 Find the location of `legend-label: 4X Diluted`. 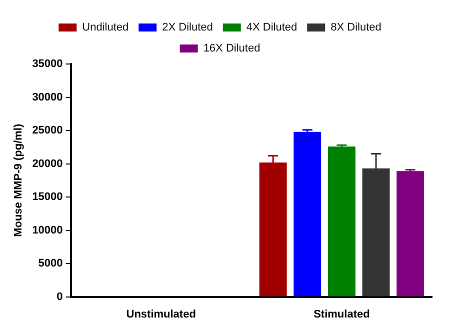

legend-label: 4X Diluted is located at coordinates (272, 28).